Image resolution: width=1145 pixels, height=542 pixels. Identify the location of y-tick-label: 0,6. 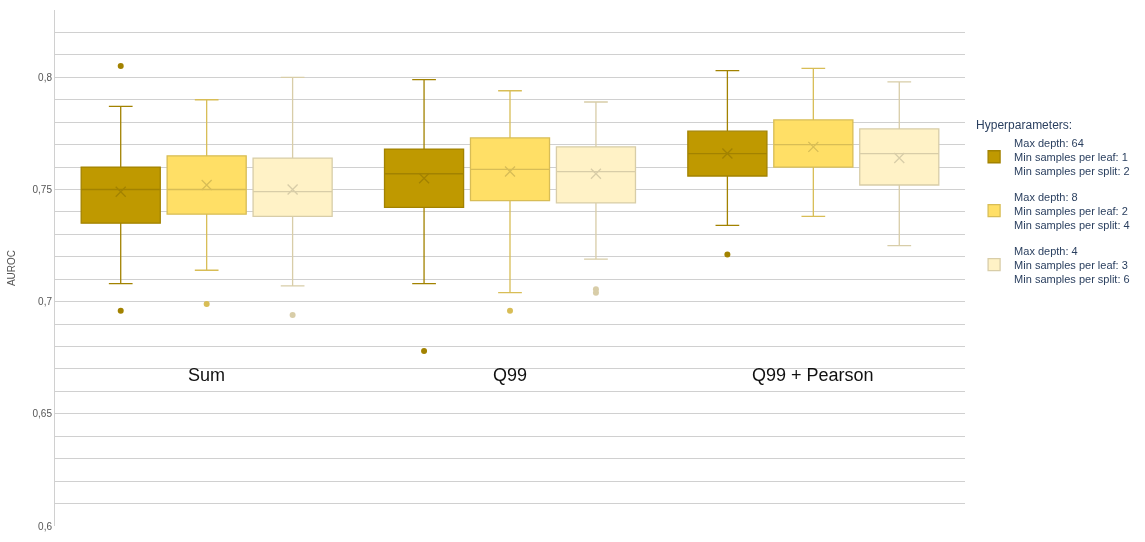
(45, 526).